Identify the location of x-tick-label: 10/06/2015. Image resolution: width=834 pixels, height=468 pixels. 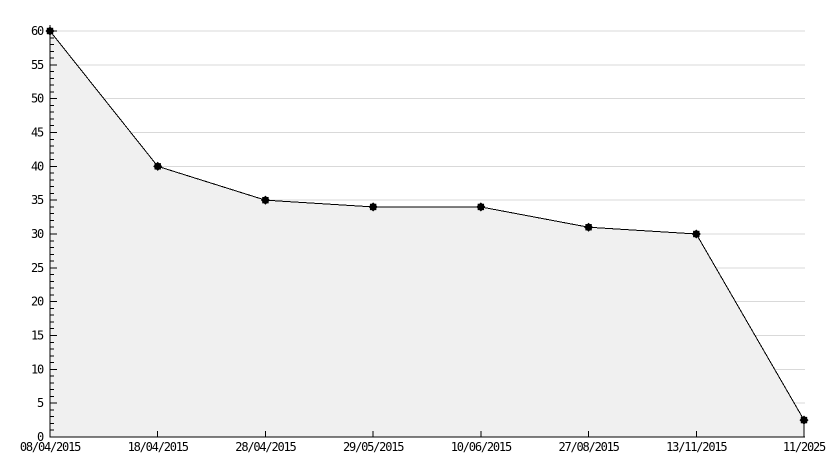
(481, 447).